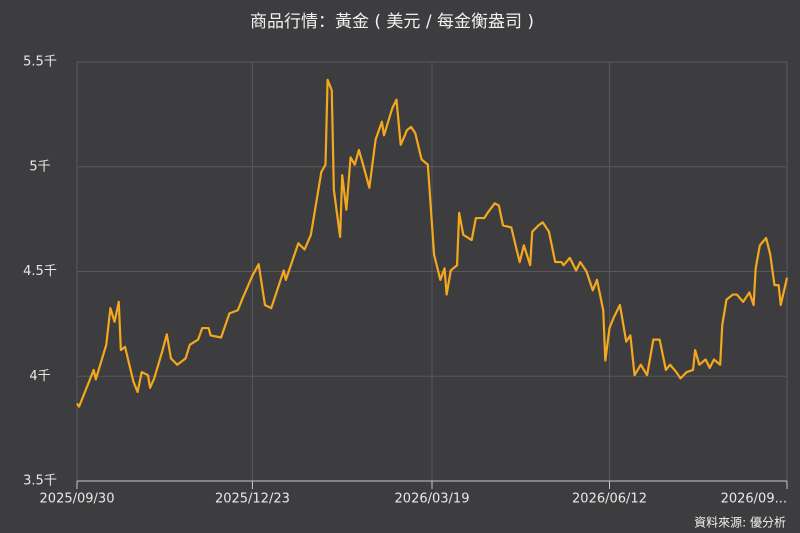 The image size is (800, 533). Describe the element at coordinates (77, 499) in the screenshot. I see `x-tick-label: 2025/09/30` at that location.